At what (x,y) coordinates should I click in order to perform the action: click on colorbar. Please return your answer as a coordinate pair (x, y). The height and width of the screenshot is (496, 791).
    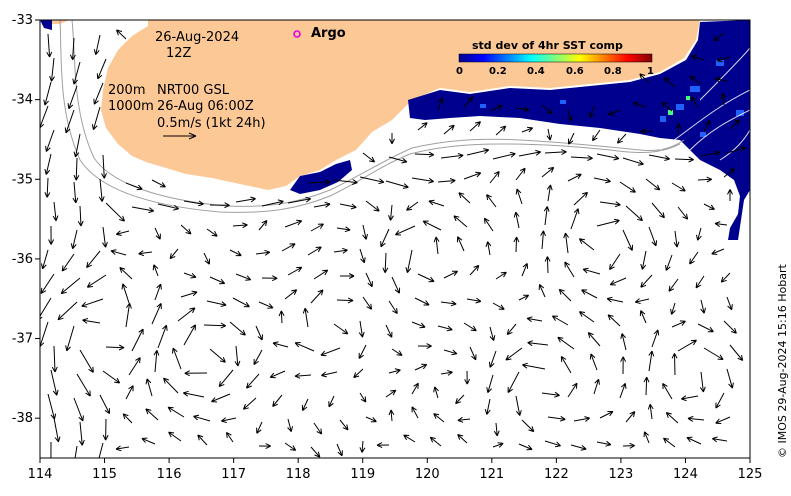
    Looking at the image, I should click on (555, 58).